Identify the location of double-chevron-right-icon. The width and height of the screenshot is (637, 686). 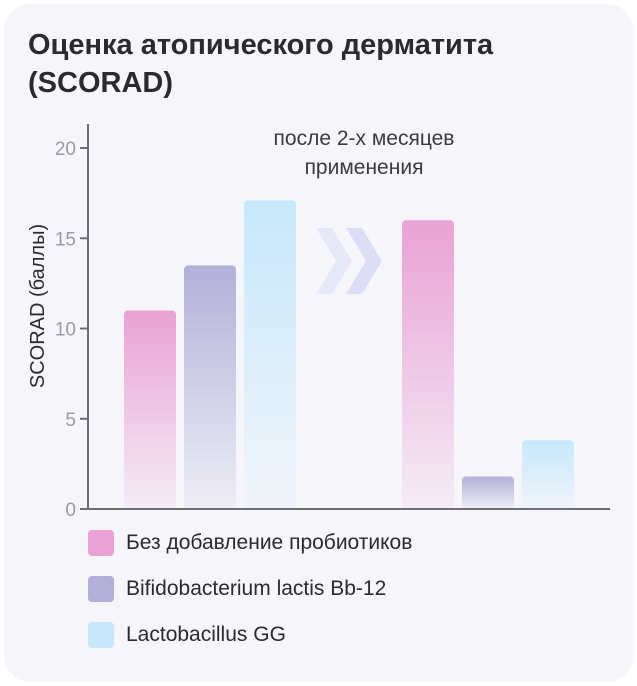
(349, 261).